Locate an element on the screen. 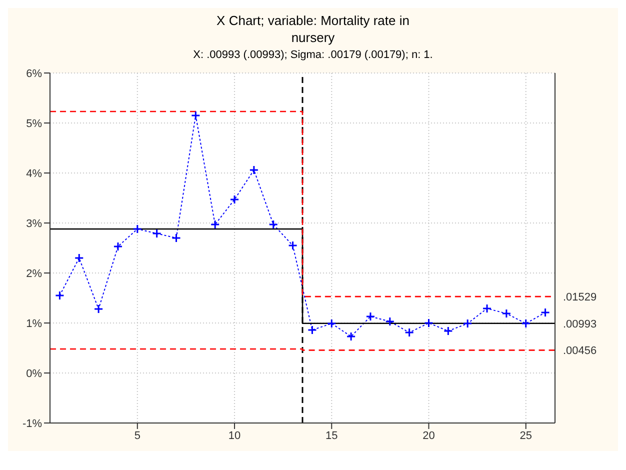  x-tick-label: 25 is located at coordinates (526, 436).